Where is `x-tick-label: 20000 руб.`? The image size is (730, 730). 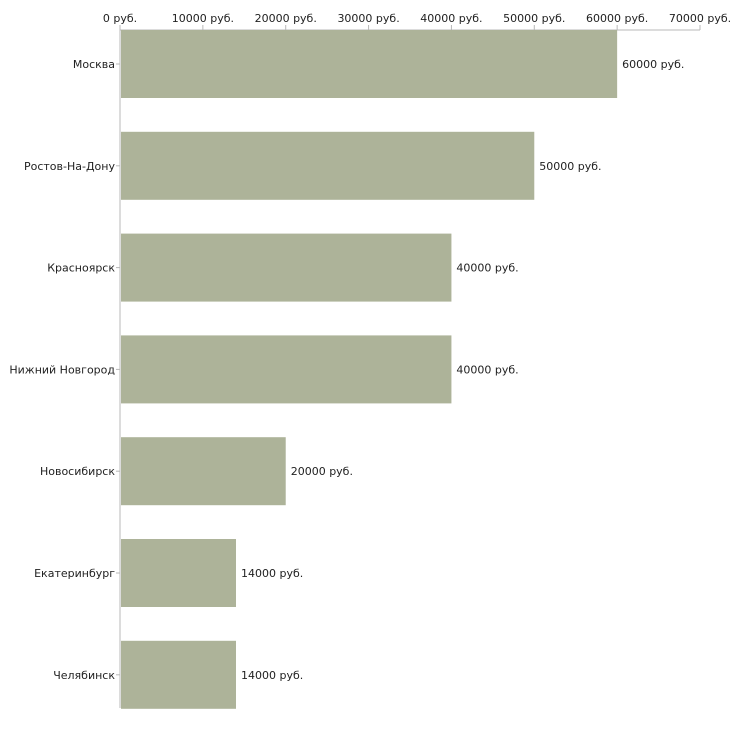
x-tick-label: 20000 руб. is located at coordinates (286, 18).